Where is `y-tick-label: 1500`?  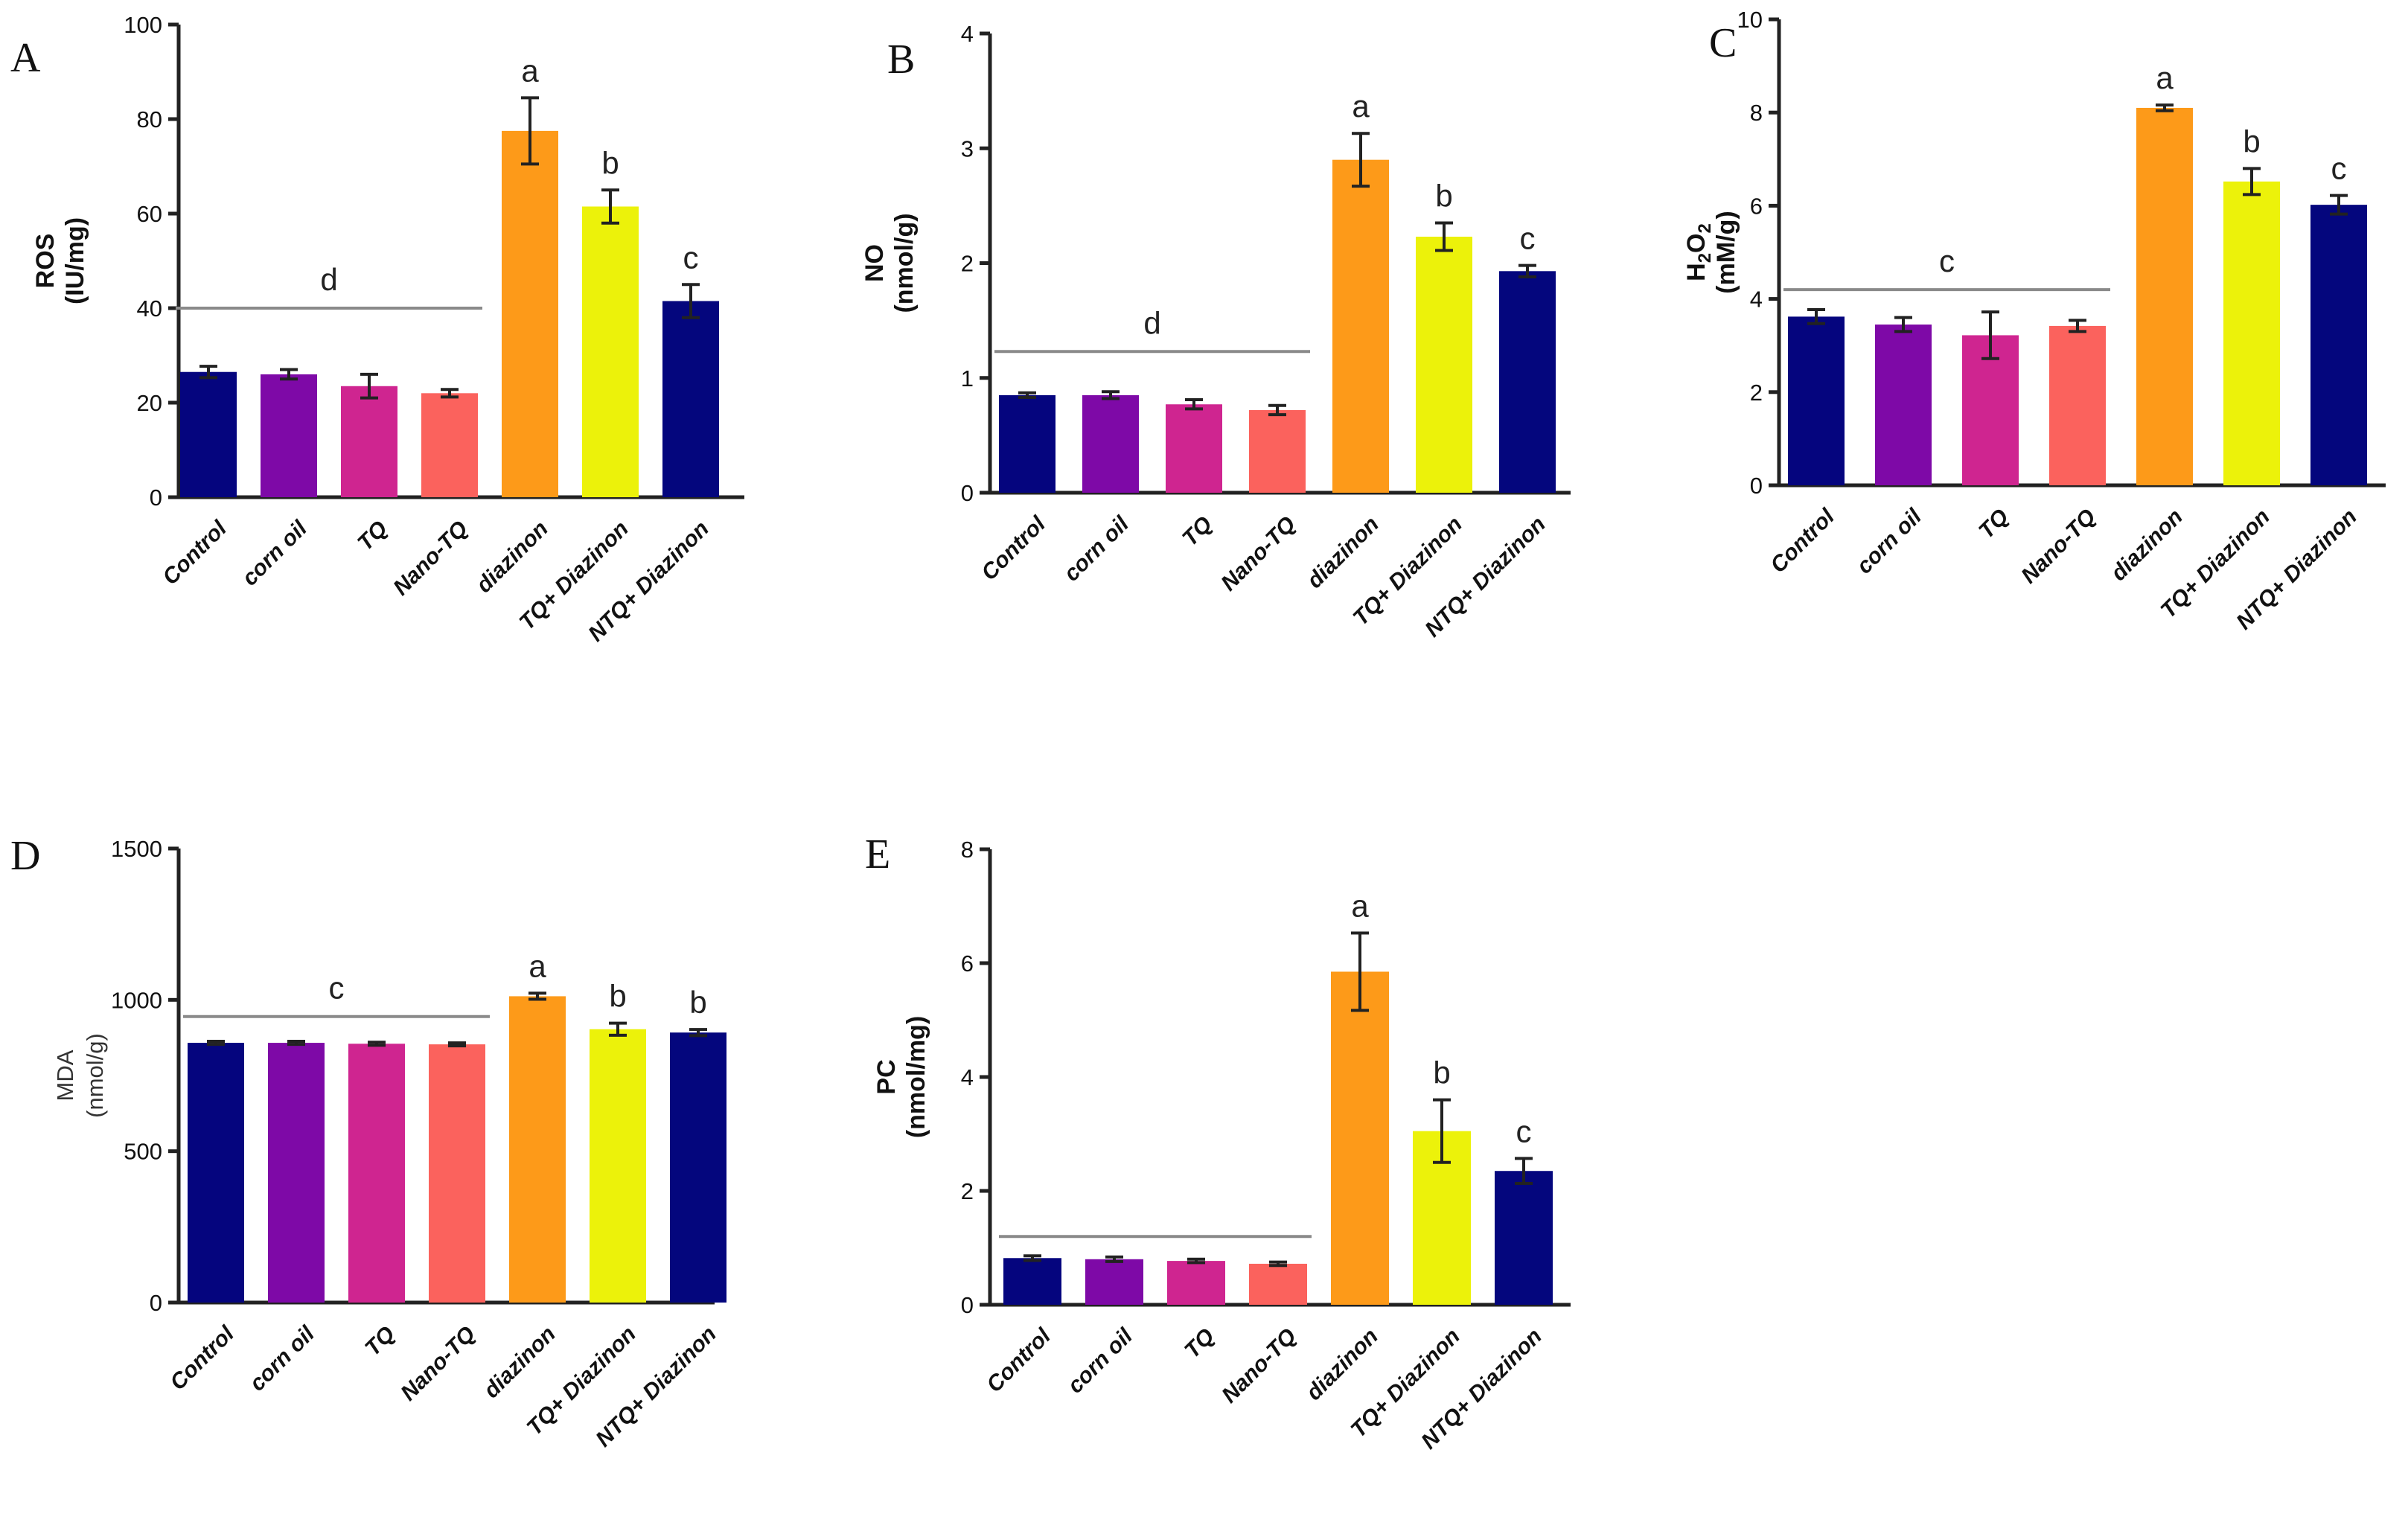
y-tick-label: 1500 is located at coordinates (136, 849).